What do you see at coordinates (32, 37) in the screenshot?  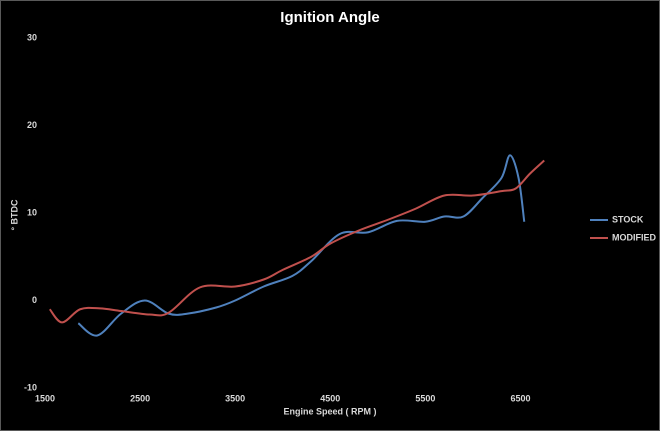 I see `y-tick-label: 30` at bounding box center [32, 37].